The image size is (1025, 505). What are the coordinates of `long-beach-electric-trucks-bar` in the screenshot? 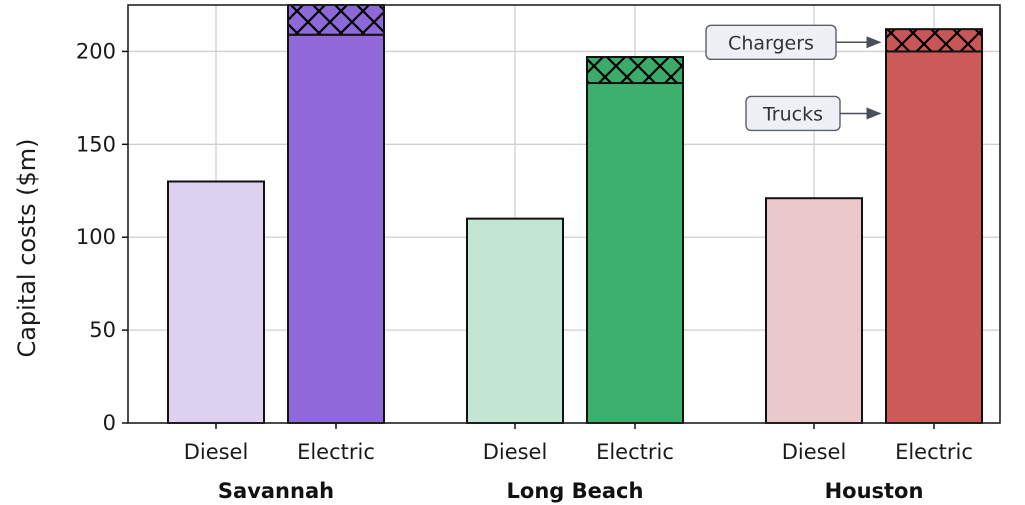 It's located at (635, 253).